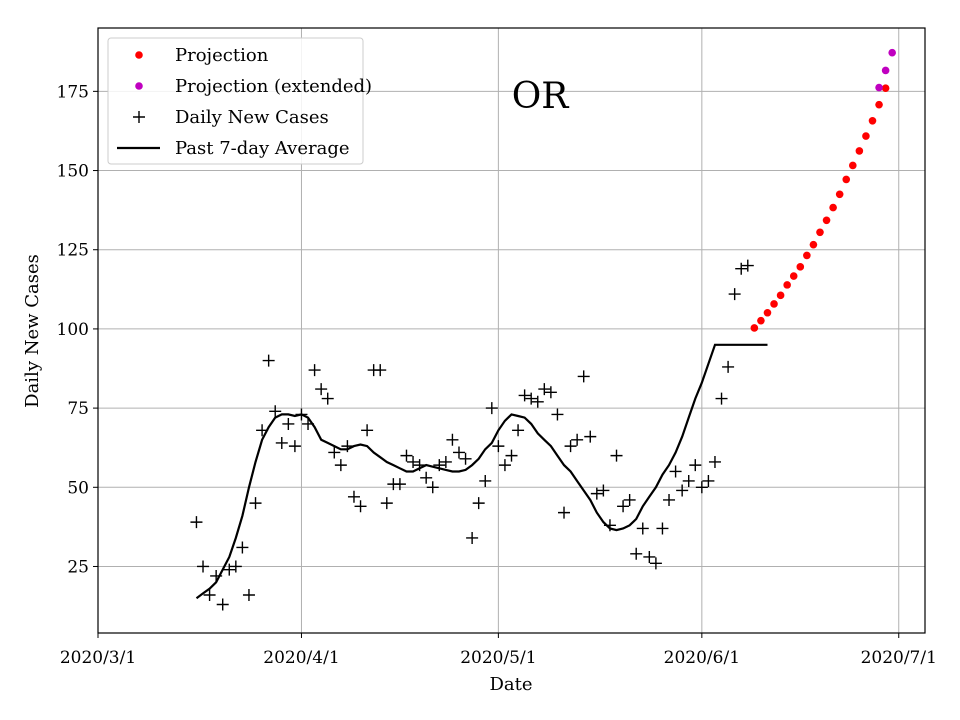 The width and height of the screenshot is (960, 720). Describe the element at coordinates (262, 148) in the screenshot. I see `legend-label: Past 7-day Average` at that location.